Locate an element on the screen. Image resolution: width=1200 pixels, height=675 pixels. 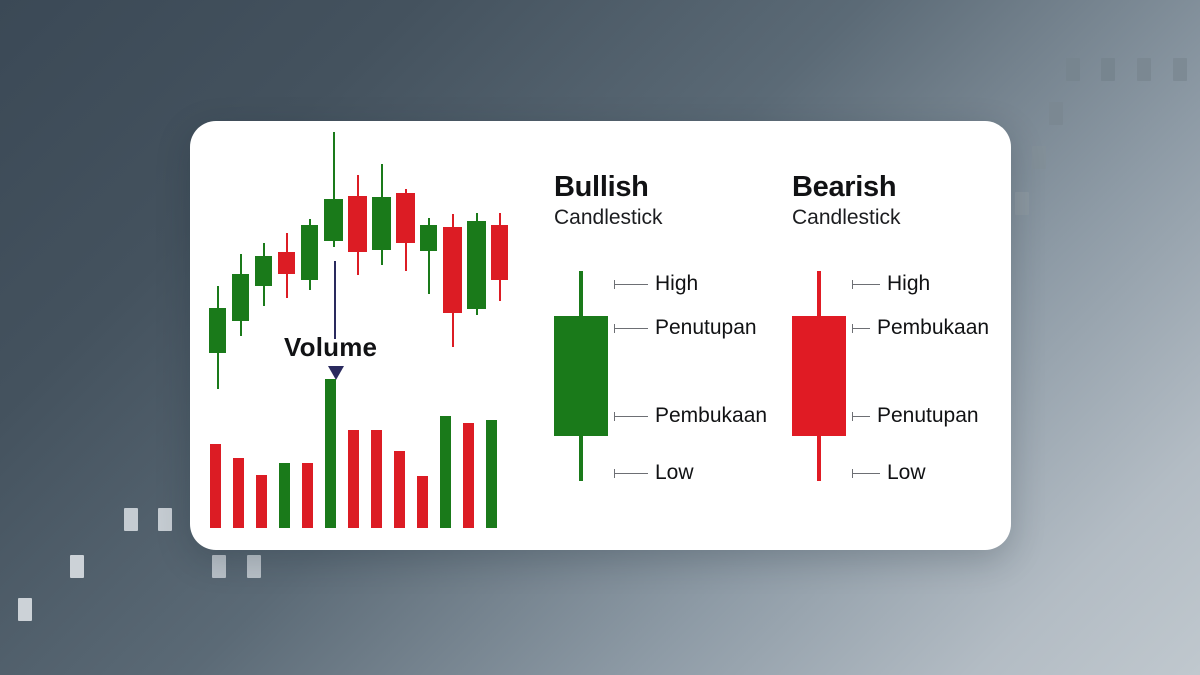
bearish-high-label: High is located at coordinates (909, 283).